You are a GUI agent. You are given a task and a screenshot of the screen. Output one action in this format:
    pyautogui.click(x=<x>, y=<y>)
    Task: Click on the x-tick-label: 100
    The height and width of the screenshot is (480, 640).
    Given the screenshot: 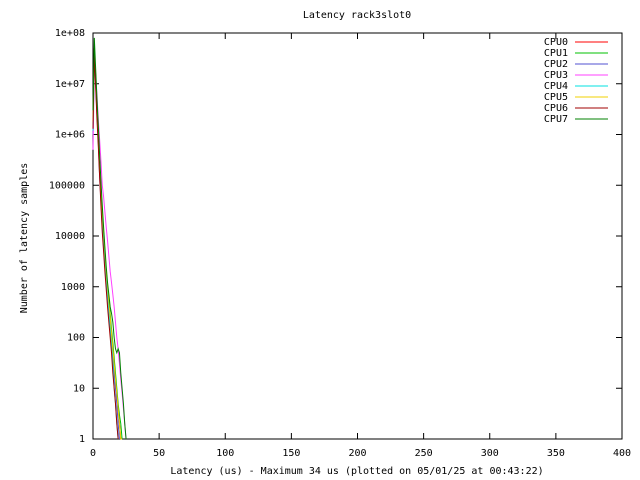 What is the action you would take?
    pyautogui.click(x=225, y=453)
    